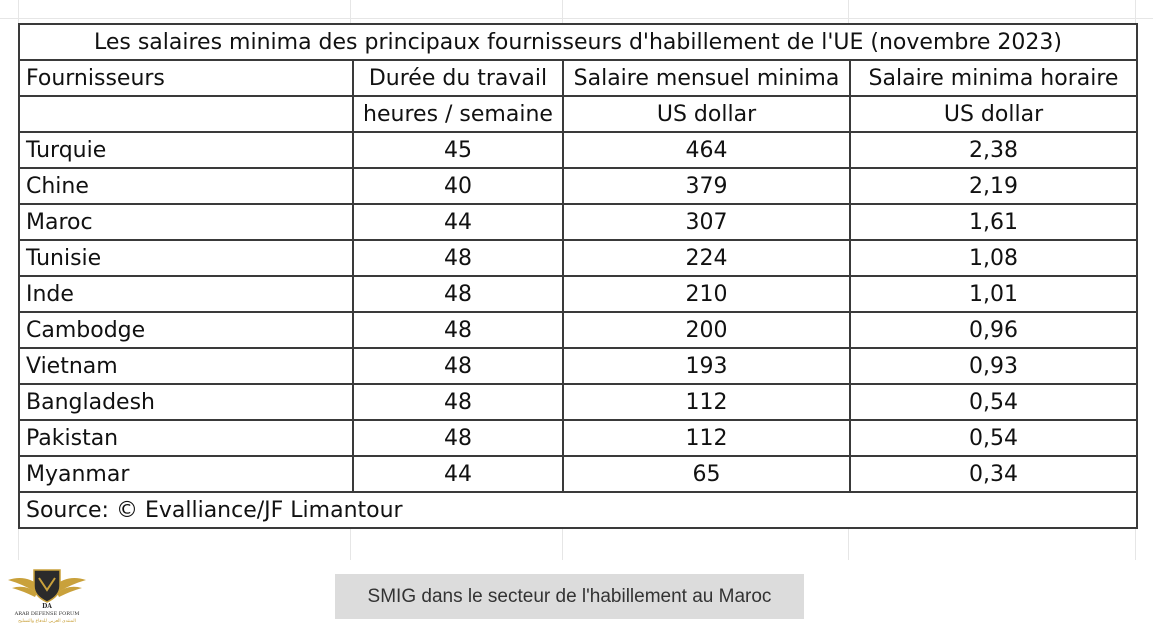 This screenshot has height=630, width=1153. Describe the element at coordinates (186, 78) in the screenshot. I see `header-fournisseurs: Fournisseurs` at that location.